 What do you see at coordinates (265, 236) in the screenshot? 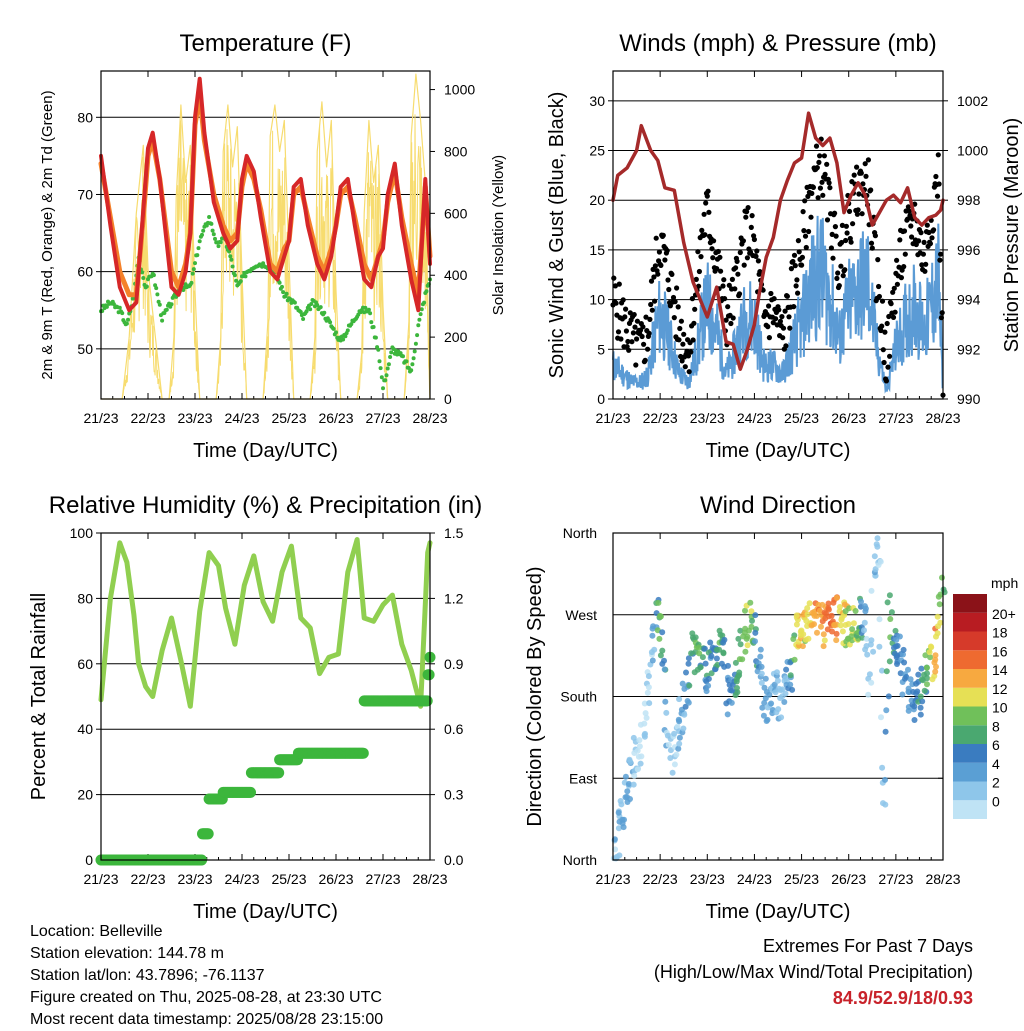
I see `solar-envelope-line` at bounding box center [265, 236].